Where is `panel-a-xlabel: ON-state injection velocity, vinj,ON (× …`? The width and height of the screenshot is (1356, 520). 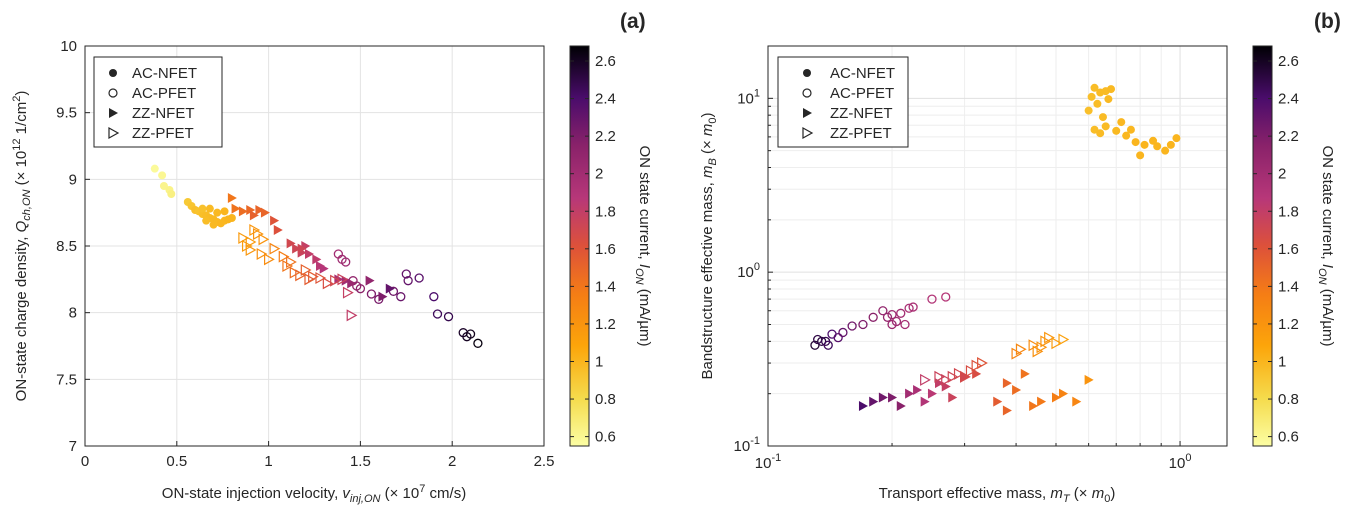
panel-a-xlabel: ON-state injection velocity, vinj,ON (× … is located at coordinates (314, 494).